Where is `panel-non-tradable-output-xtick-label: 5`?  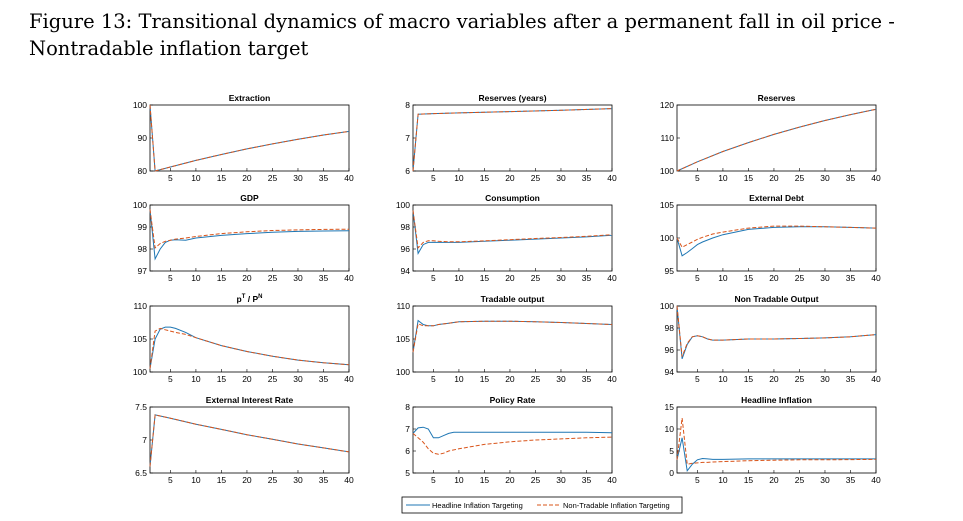
panel-non-tradable-output-xtick-label: 5 is located at coordinates (697, 379).